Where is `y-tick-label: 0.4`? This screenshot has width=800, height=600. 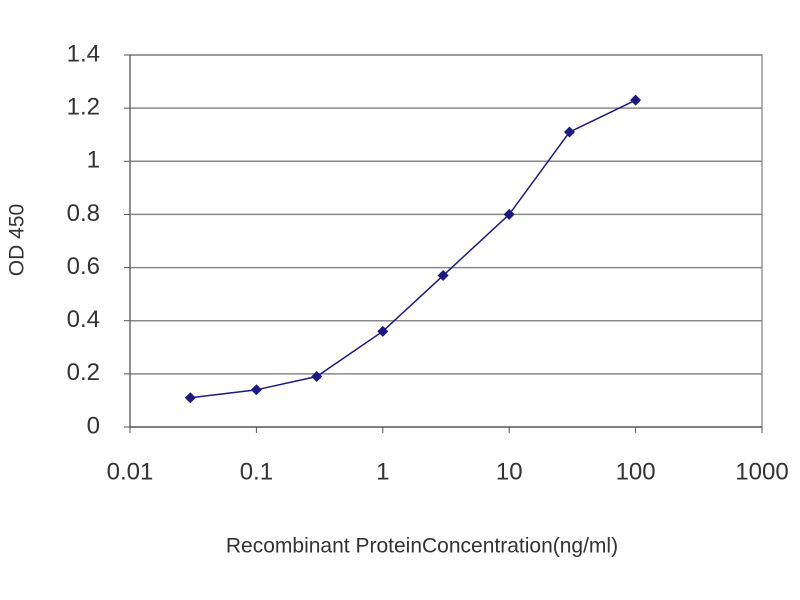 y-tick-label: 0.4 is located at coordinates (83, 319).